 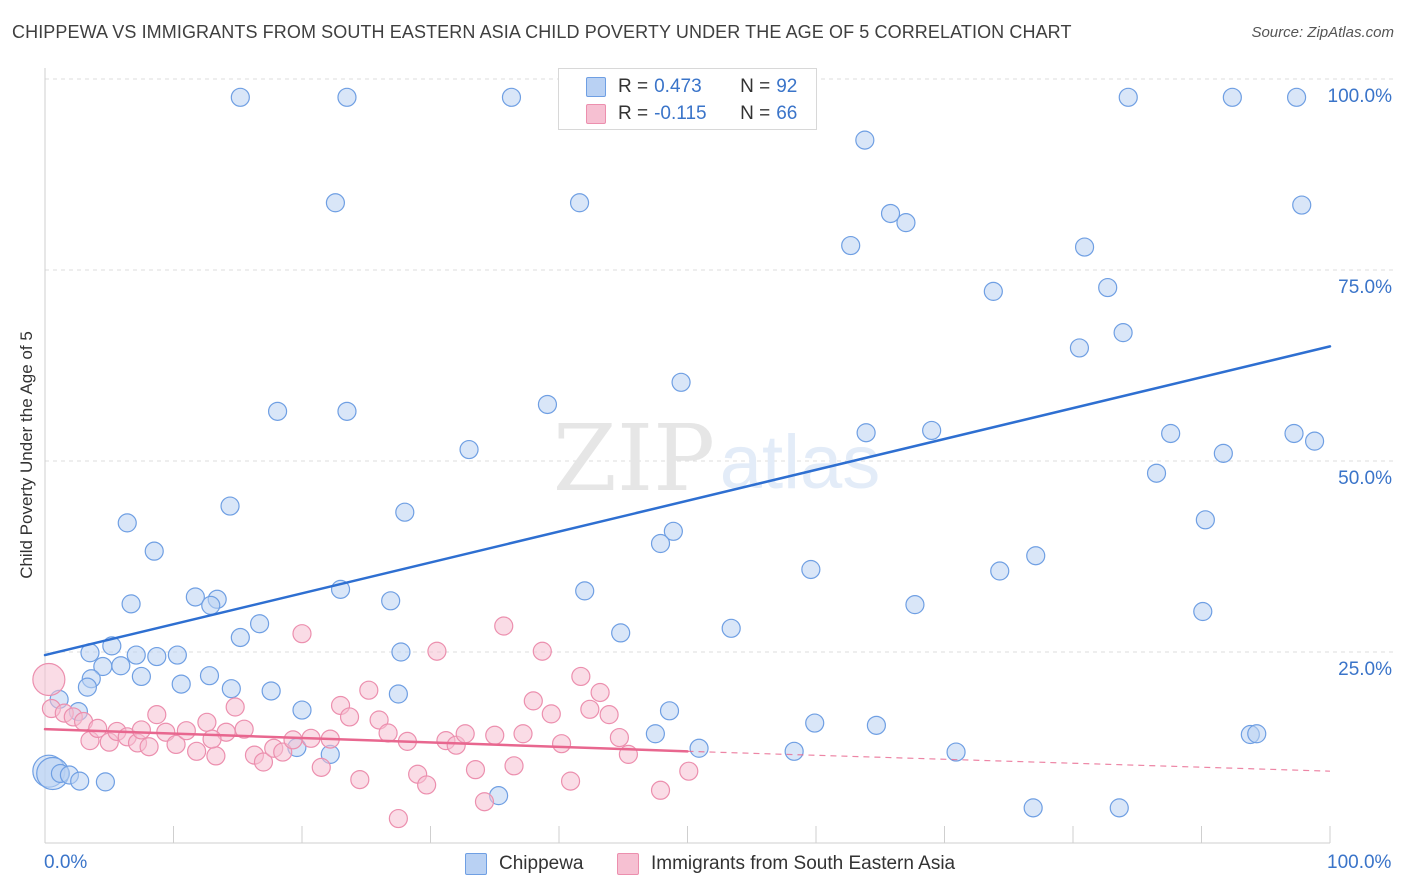 What do you see at coordinates (800, 462) in the screenshot?
I see `watermark-atlas: atlas` at bounding box center [800, 462].